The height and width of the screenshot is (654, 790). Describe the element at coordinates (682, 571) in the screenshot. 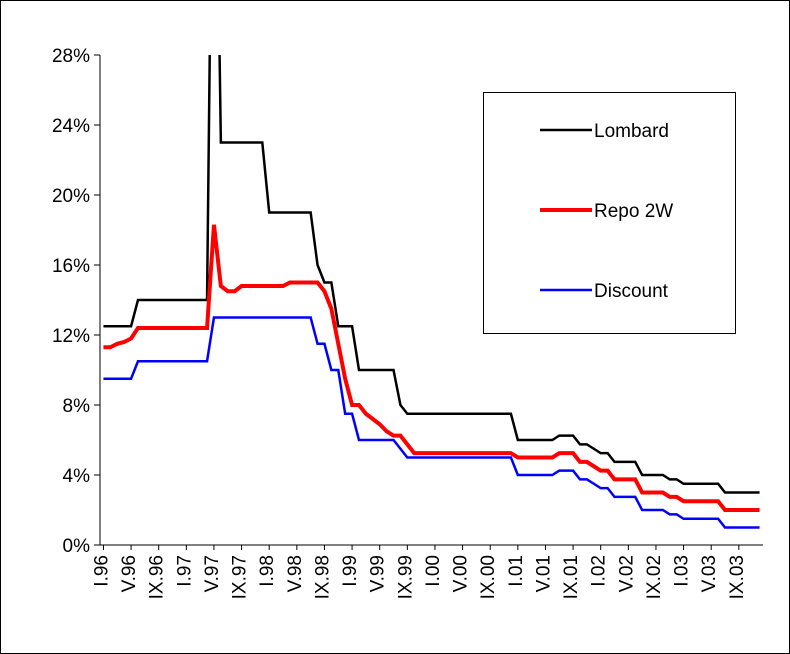

I see `x-tick-label: I.03` at that location.